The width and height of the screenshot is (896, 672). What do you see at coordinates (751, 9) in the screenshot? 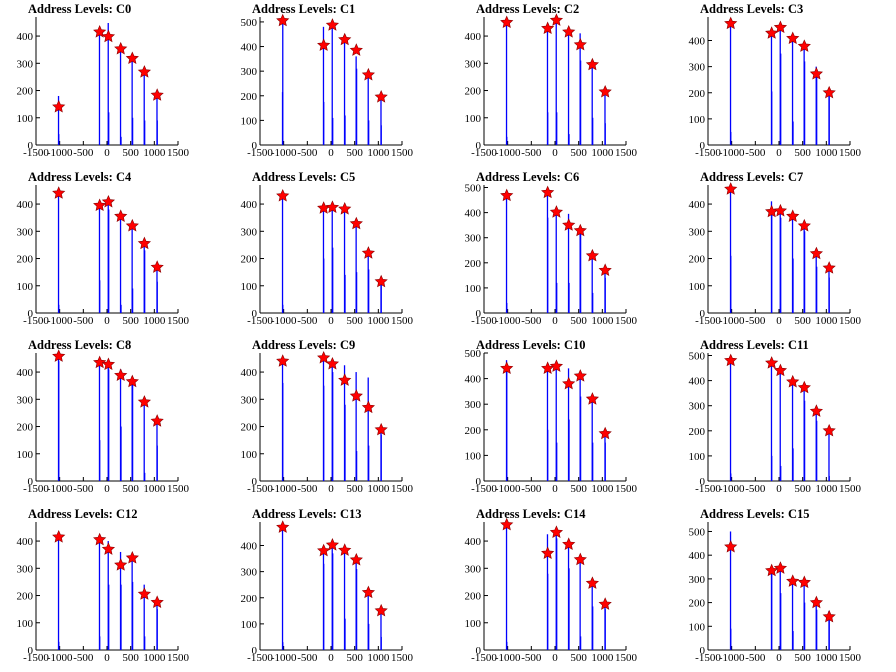
I see `chart-title: Address Levels: C3` at bounding box center [751, 9].